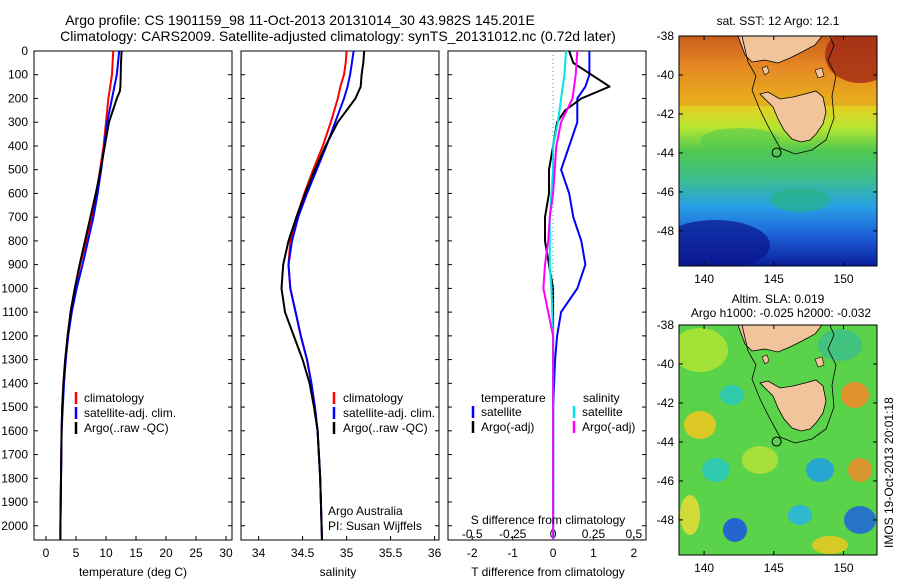 The height and width of the screenshot is (580, 900). I want to click on salinity-axis-label: salinity, so click(338, 572).